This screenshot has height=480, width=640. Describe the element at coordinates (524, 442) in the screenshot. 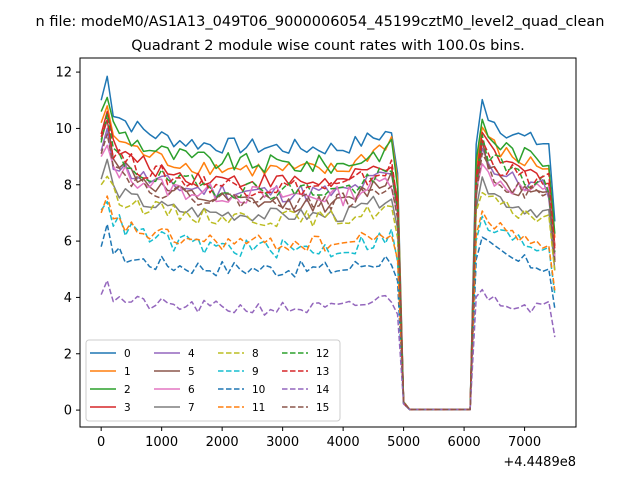

I see `x-tick-label: 7000` at that location.